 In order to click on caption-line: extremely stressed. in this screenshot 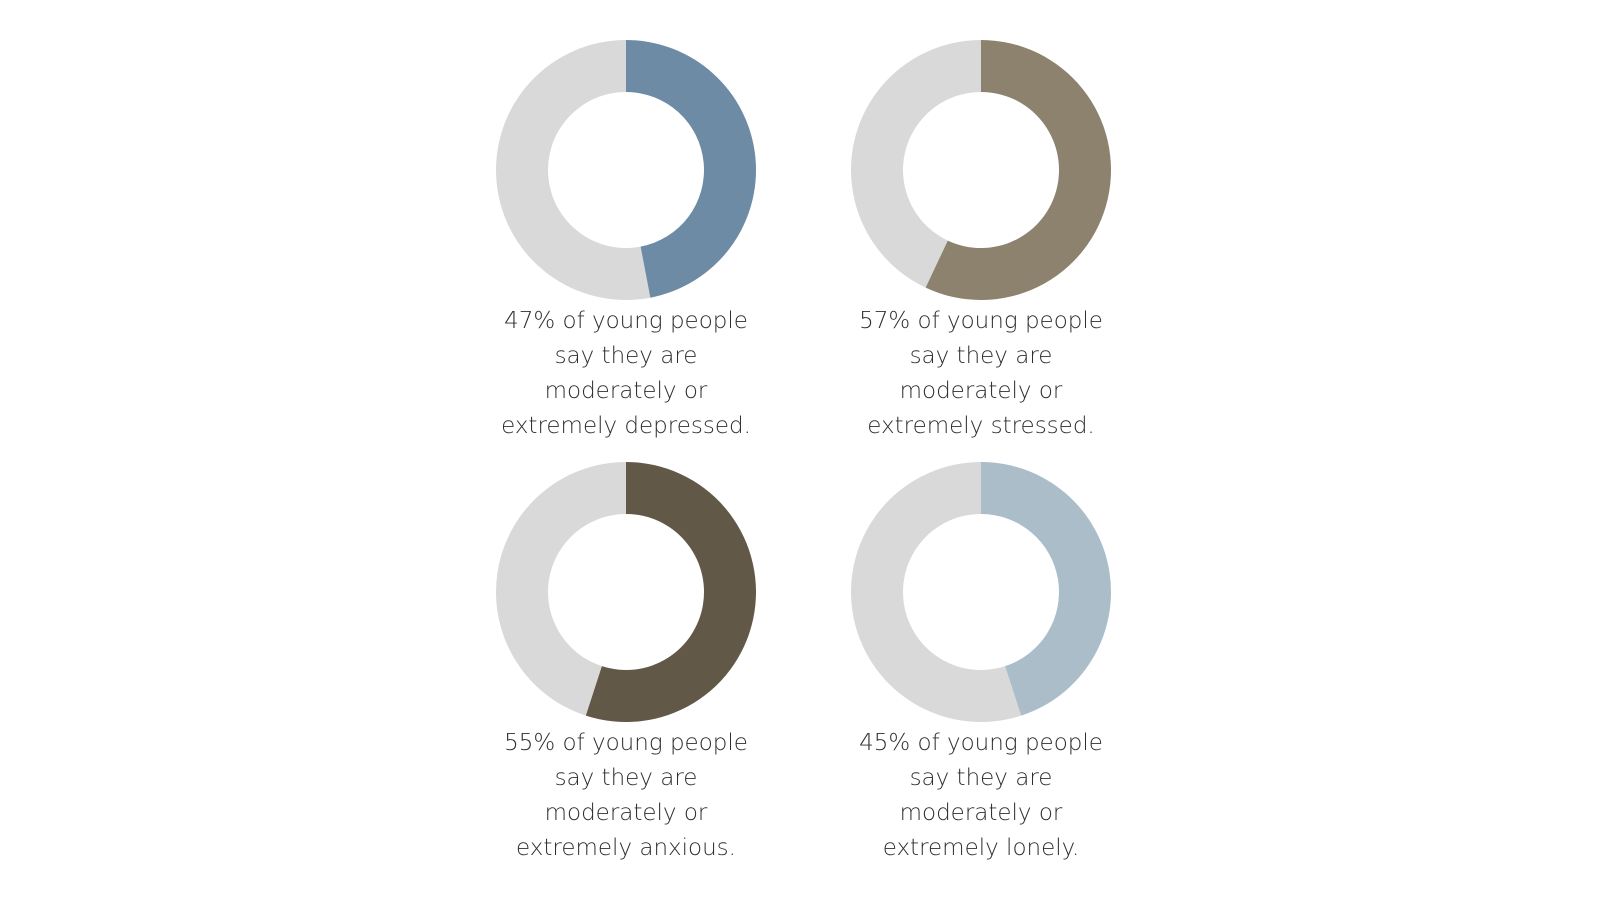, I will do `click(981, 426)`.